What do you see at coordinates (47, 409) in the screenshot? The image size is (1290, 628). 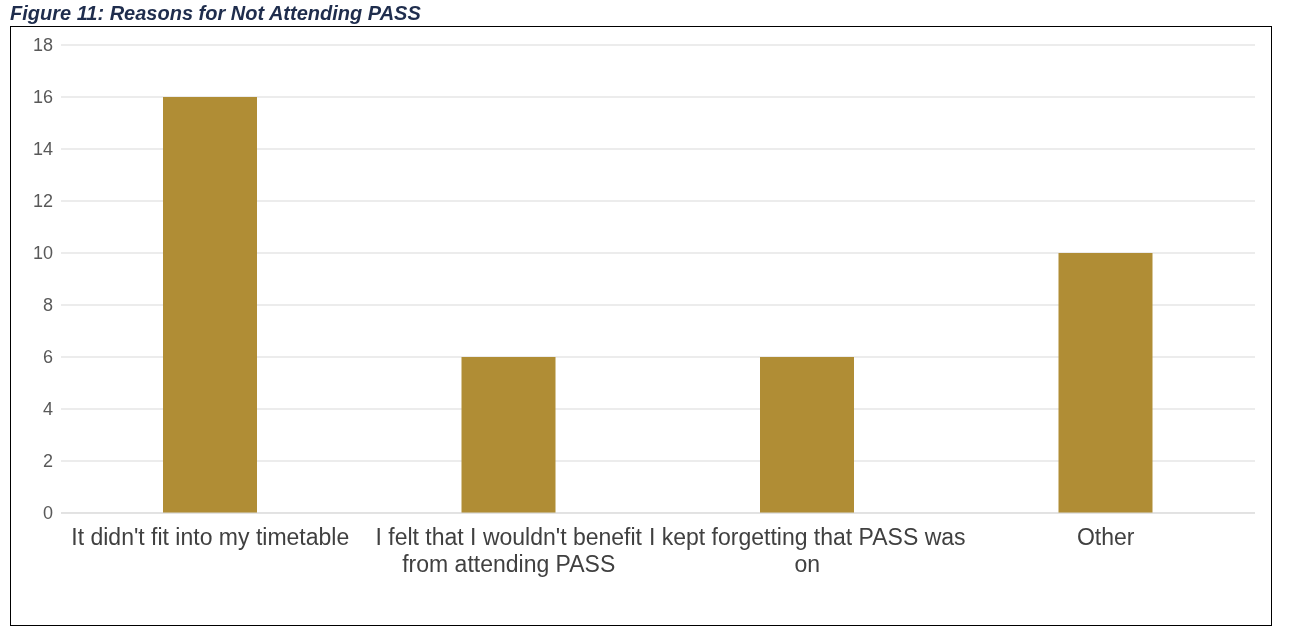 I see `y-tick-label: 4` at bounding box center [47, 409].